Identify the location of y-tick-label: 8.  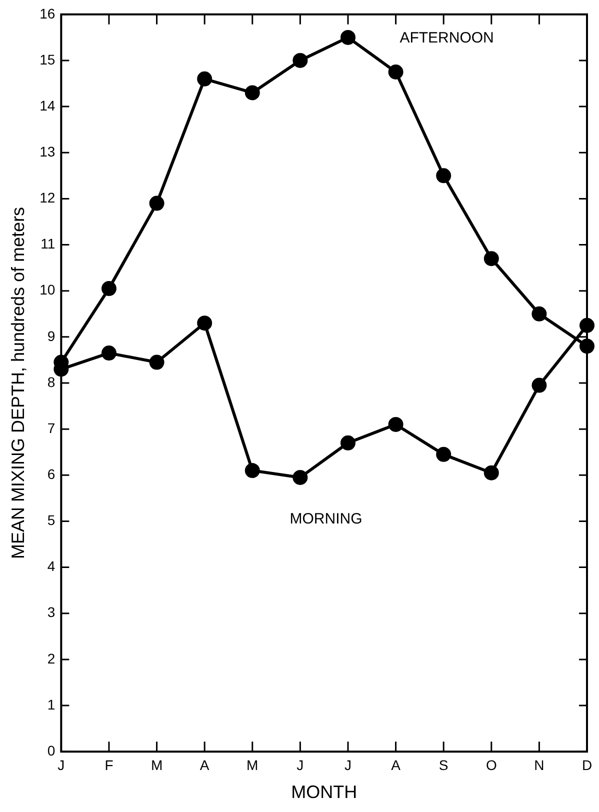
(51, 382).